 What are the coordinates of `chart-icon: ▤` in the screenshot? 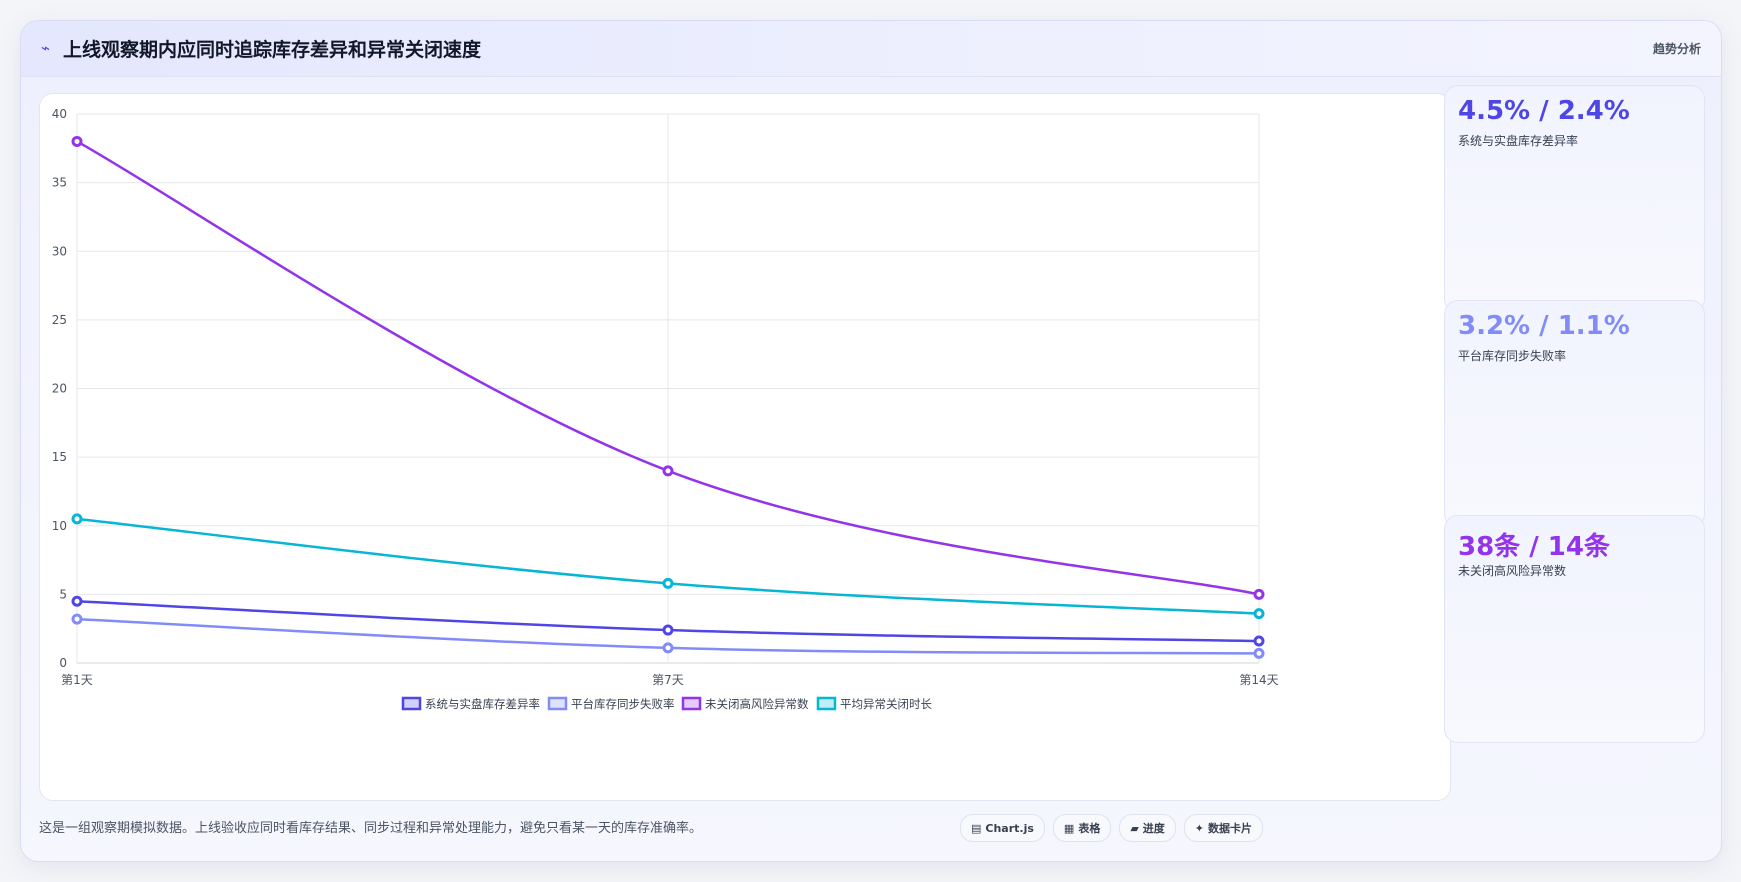 It's located at (976, 828).